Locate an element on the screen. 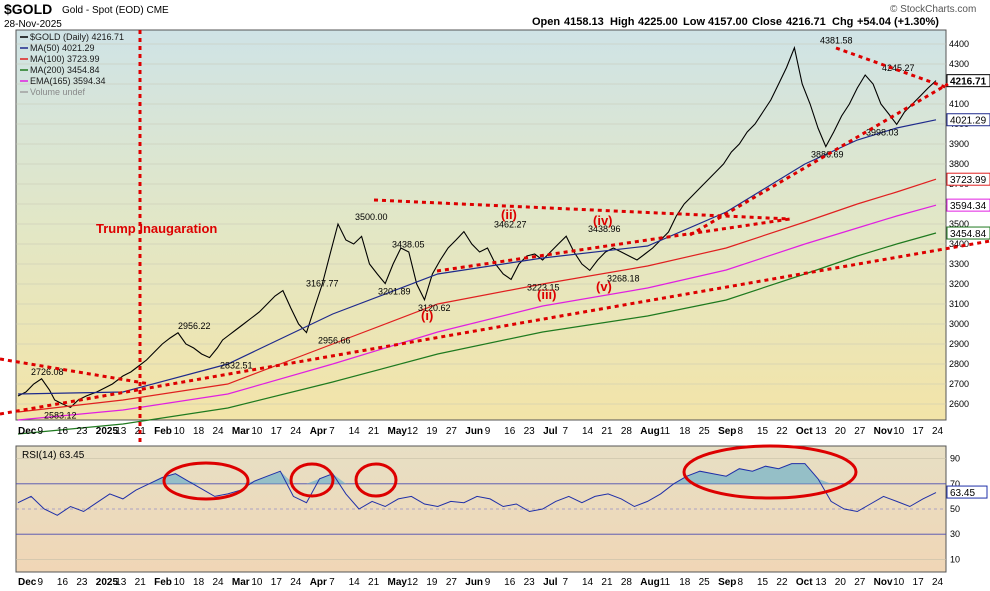 The height and width of the screenshot is (591, 990). price-label: 3201.89 is located at coordinates (394, 292).